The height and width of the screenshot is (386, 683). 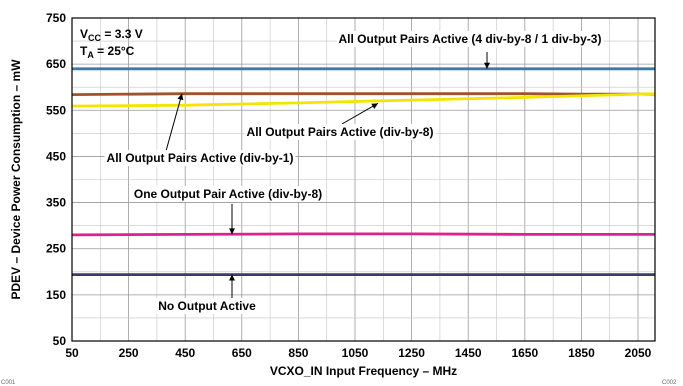 I want to click on x-tick-label: 1050, so click(x=355, y=353).